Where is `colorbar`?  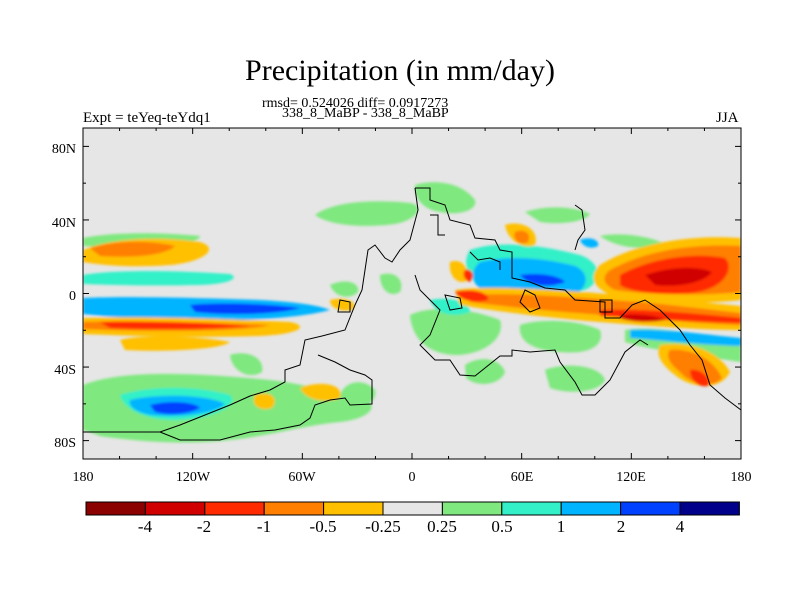
colorbar is located at coordinates (412, 508).